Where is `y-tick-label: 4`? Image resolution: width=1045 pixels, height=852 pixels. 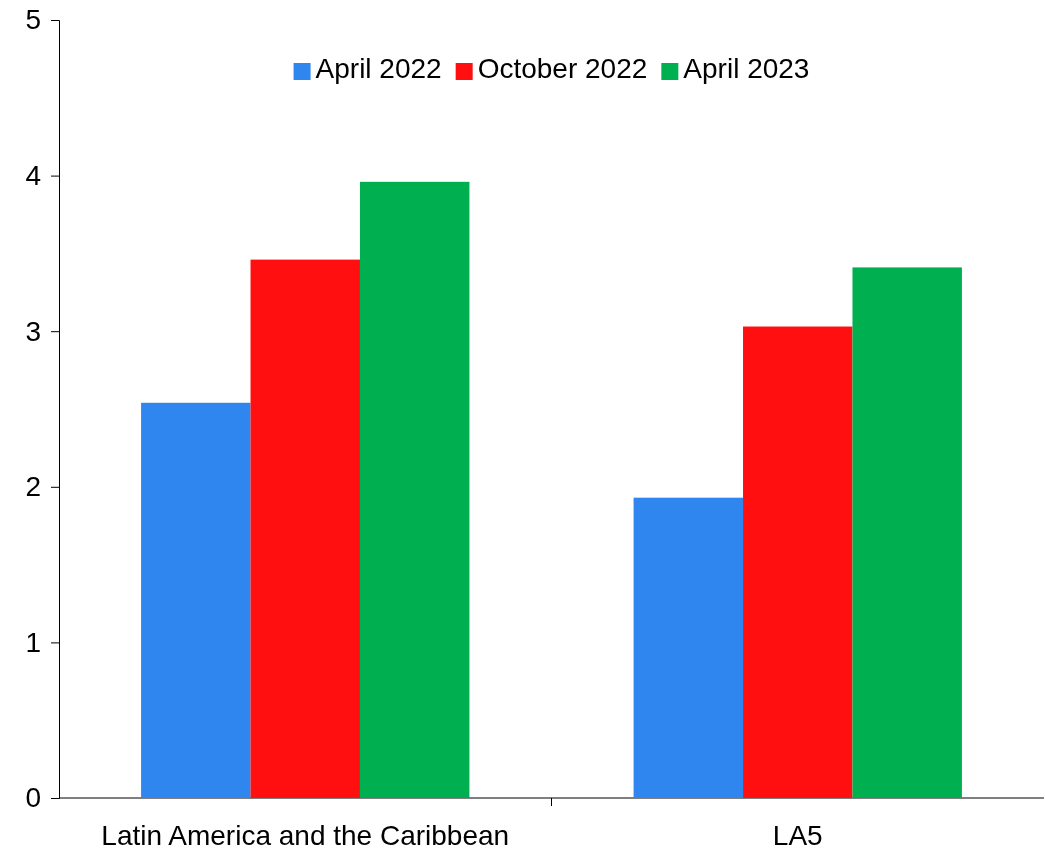 y-tick-label: 4 is located at coordinates (33, 176).